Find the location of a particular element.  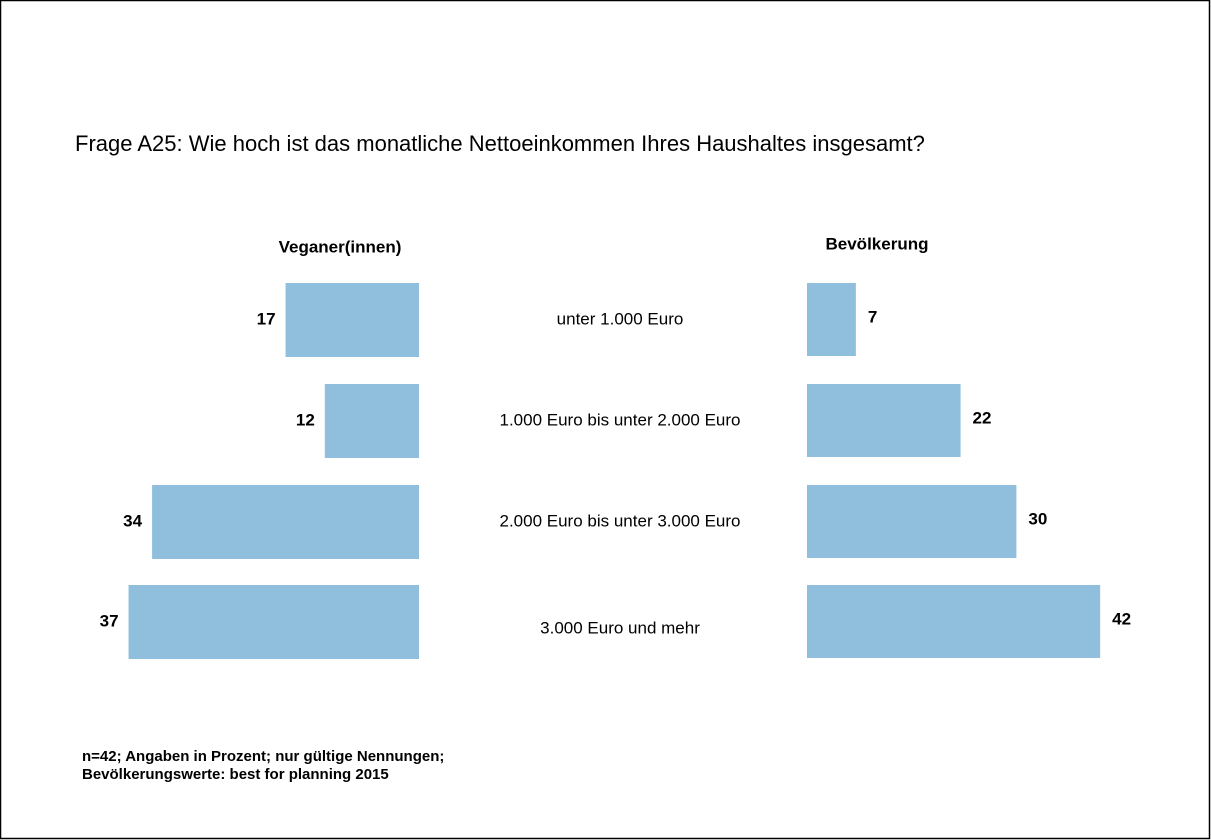

category-label: 3.000 Euro und mehr is located at coordinates (620, 627).